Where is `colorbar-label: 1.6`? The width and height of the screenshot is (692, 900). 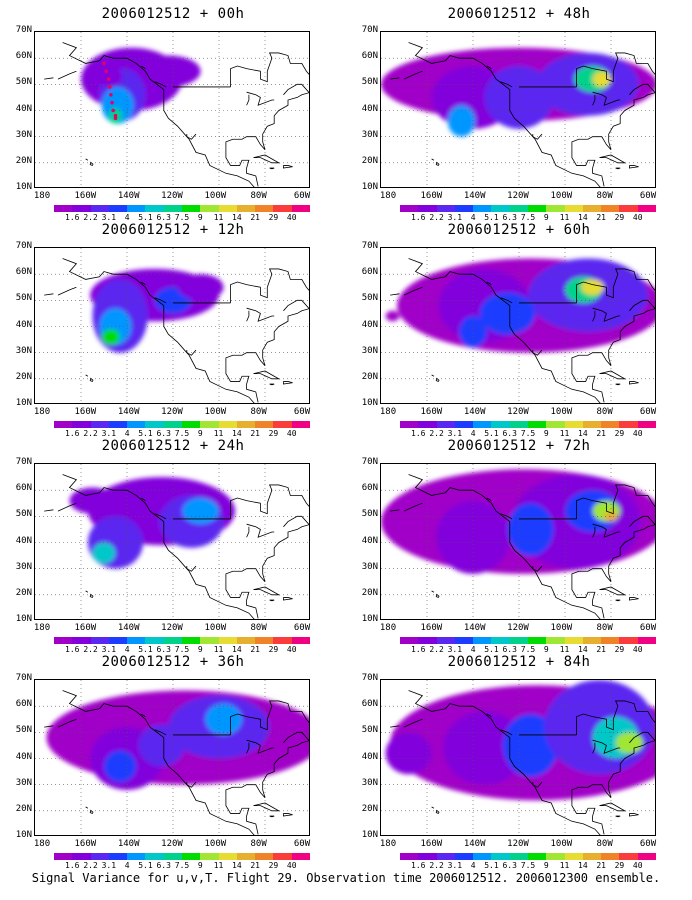
colorbar-label: 1.6 is located at coordinates (418, 865).